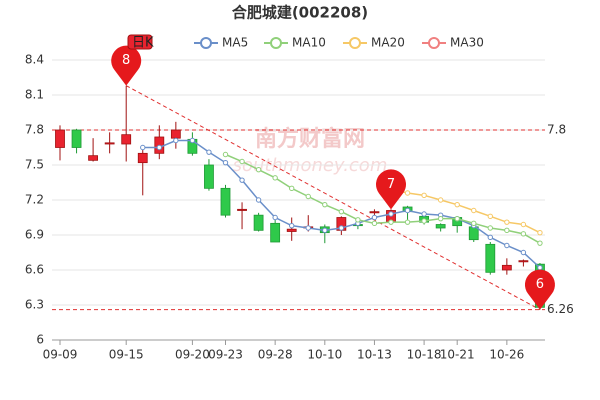 The width and height of the screenshot is (600, 400). Describe the element at coordinates (143, 43) in the screenshot. I see `legend-label: 日K` at that location.